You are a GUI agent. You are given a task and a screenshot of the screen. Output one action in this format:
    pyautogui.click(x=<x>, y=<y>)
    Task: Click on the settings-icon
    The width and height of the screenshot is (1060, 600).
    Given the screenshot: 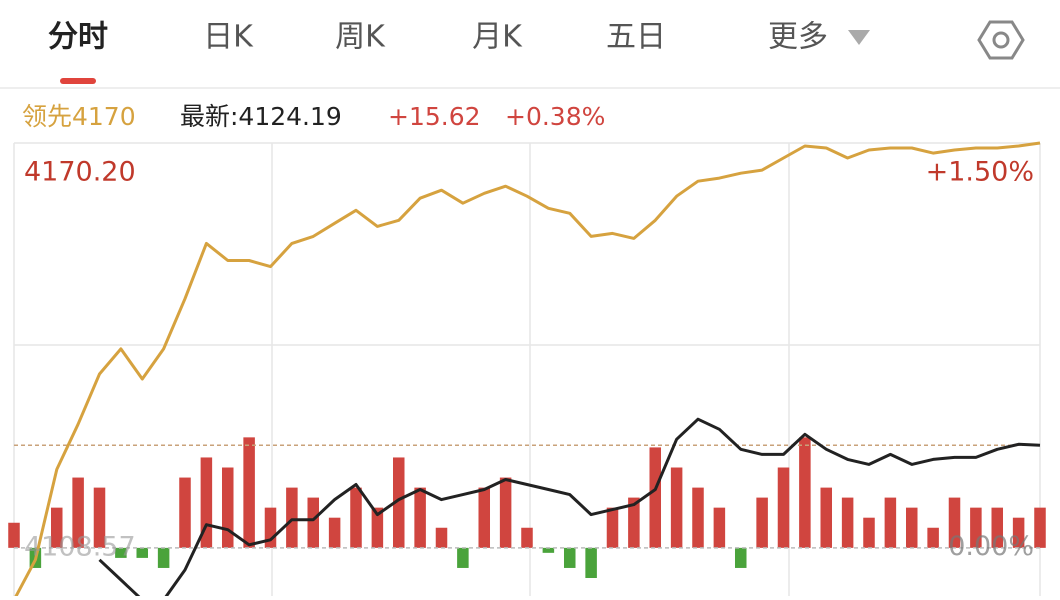 What is the action you would take?
    pyautogui.click(x=1001, y=40)
    